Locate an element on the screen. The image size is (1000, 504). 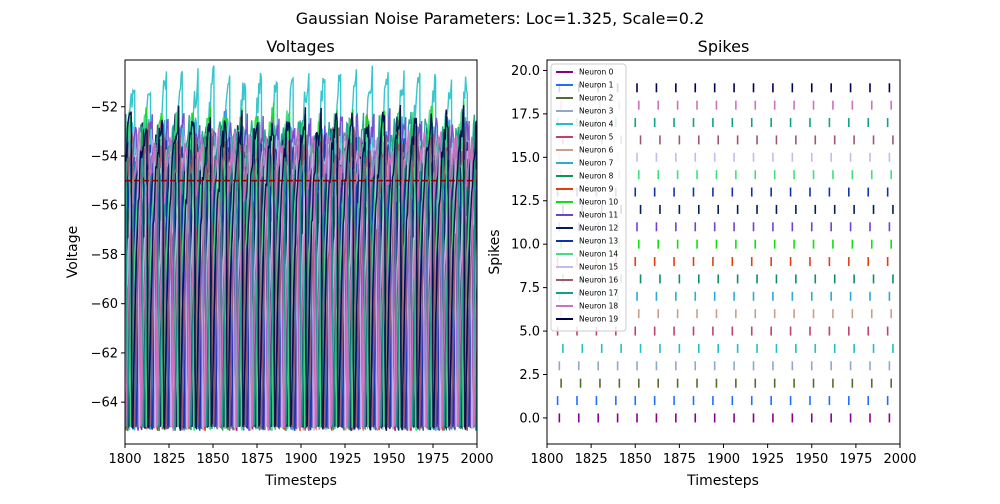
spikes-x-axis-label: Timesteps is located at coordinates (722, 481).